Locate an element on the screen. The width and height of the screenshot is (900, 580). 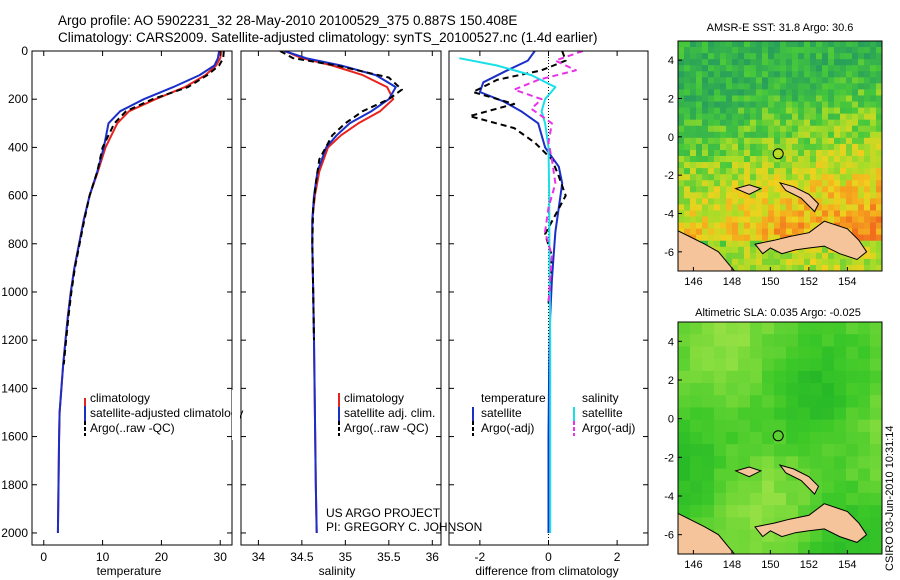
sla-land-small-island is located at coordinates (748, 472).